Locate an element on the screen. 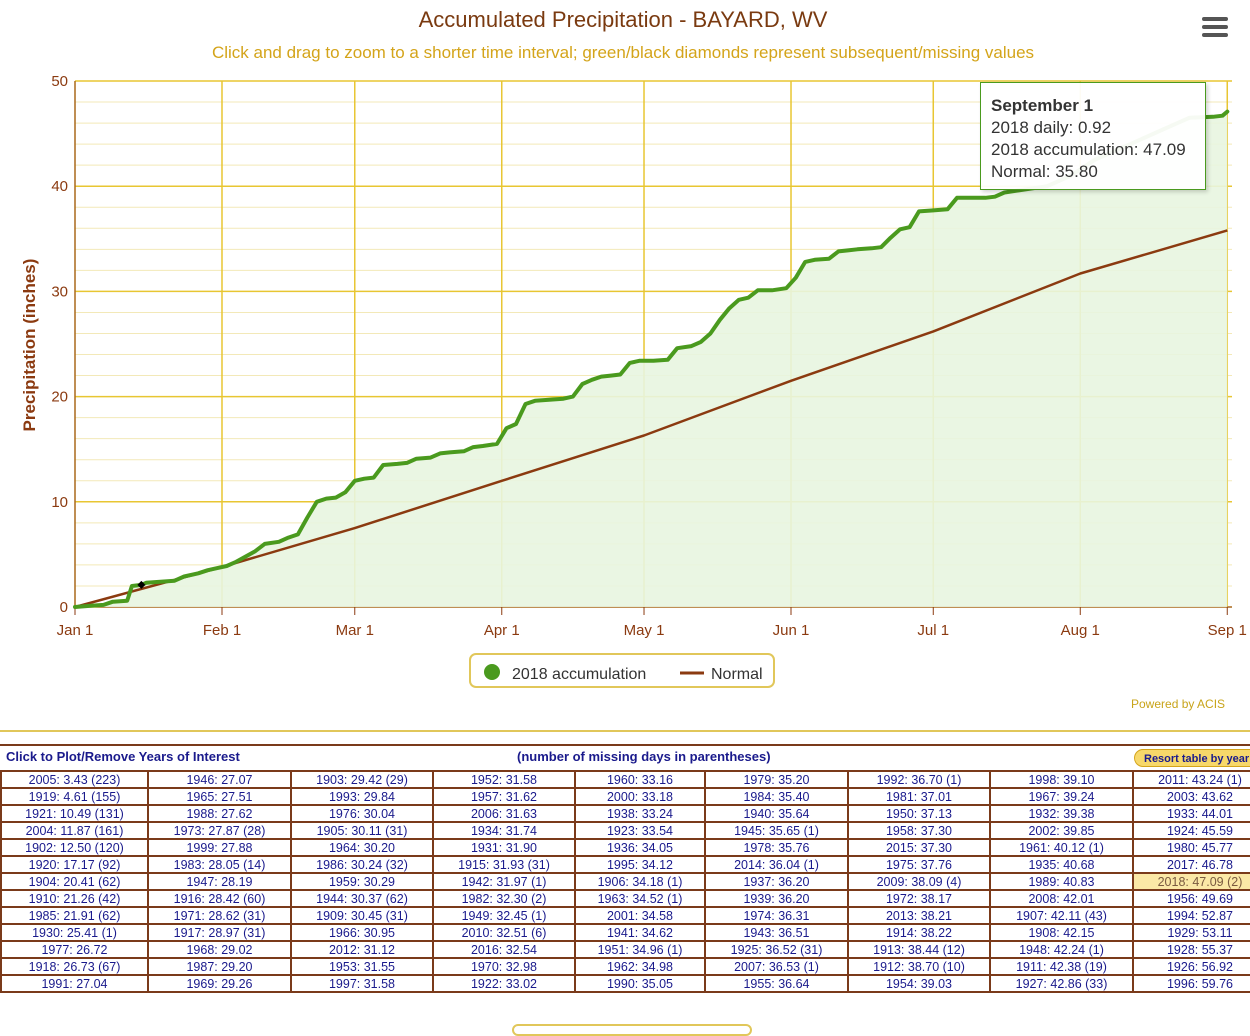 The width and height of the screenshot is (1250, 1036). year-cell: 2001: 34.58 is located at coordinates (640, 915).